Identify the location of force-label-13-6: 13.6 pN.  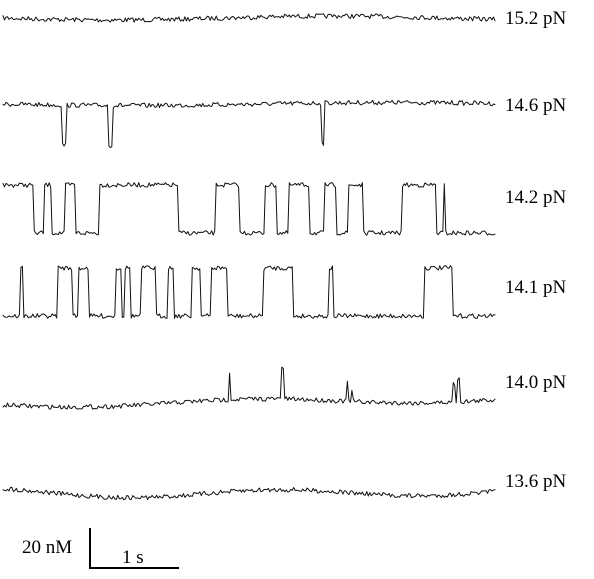
(536, 481).